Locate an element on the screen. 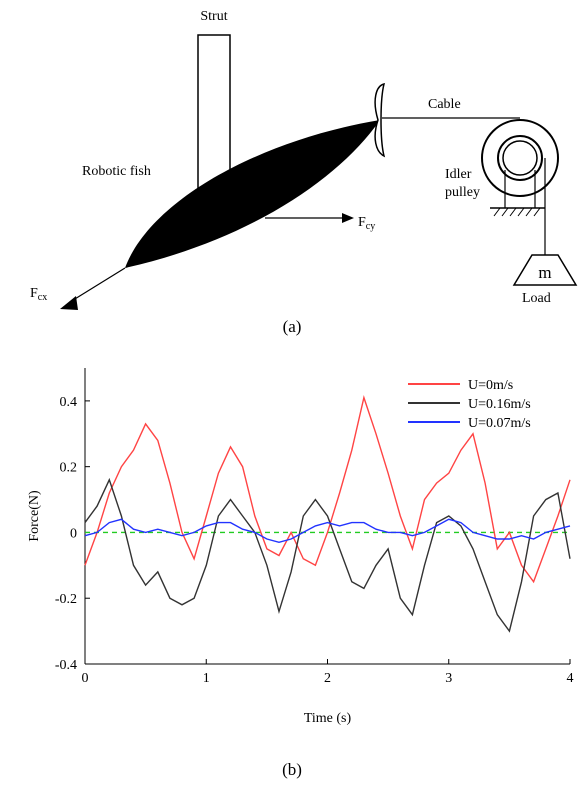 The height and width of the screenshot is (786, 584). arrow is located at coordinates (97, 285).